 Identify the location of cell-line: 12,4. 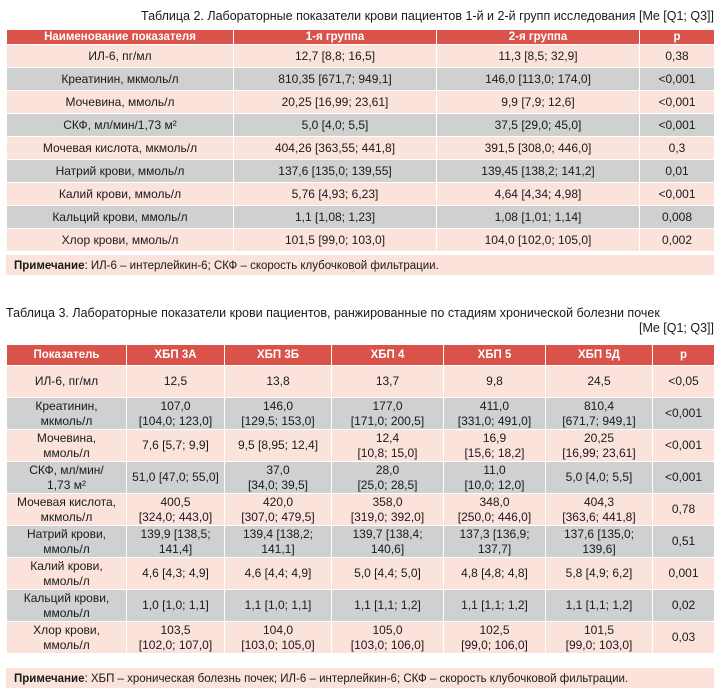
(387, 437).